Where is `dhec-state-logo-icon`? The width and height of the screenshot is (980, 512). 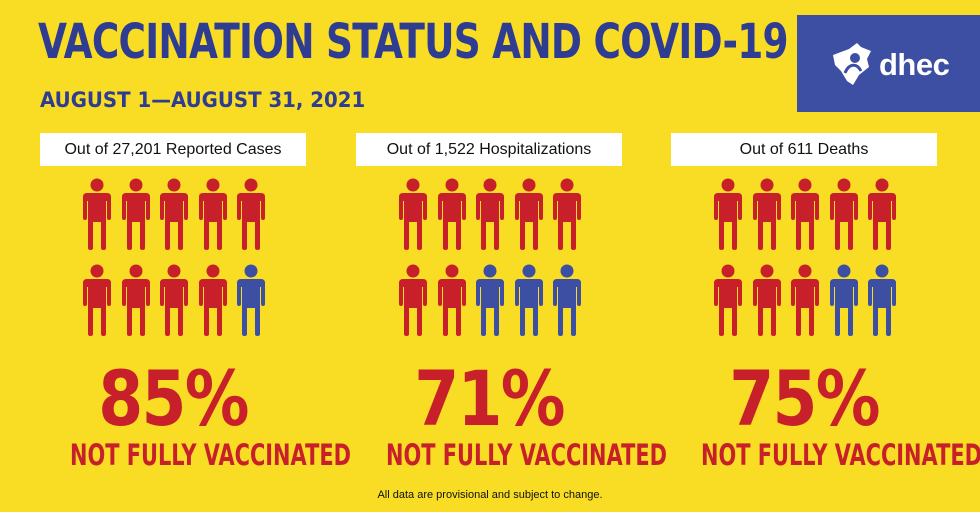
dhec-state-logo-icon is located at coordinates (852, 64).